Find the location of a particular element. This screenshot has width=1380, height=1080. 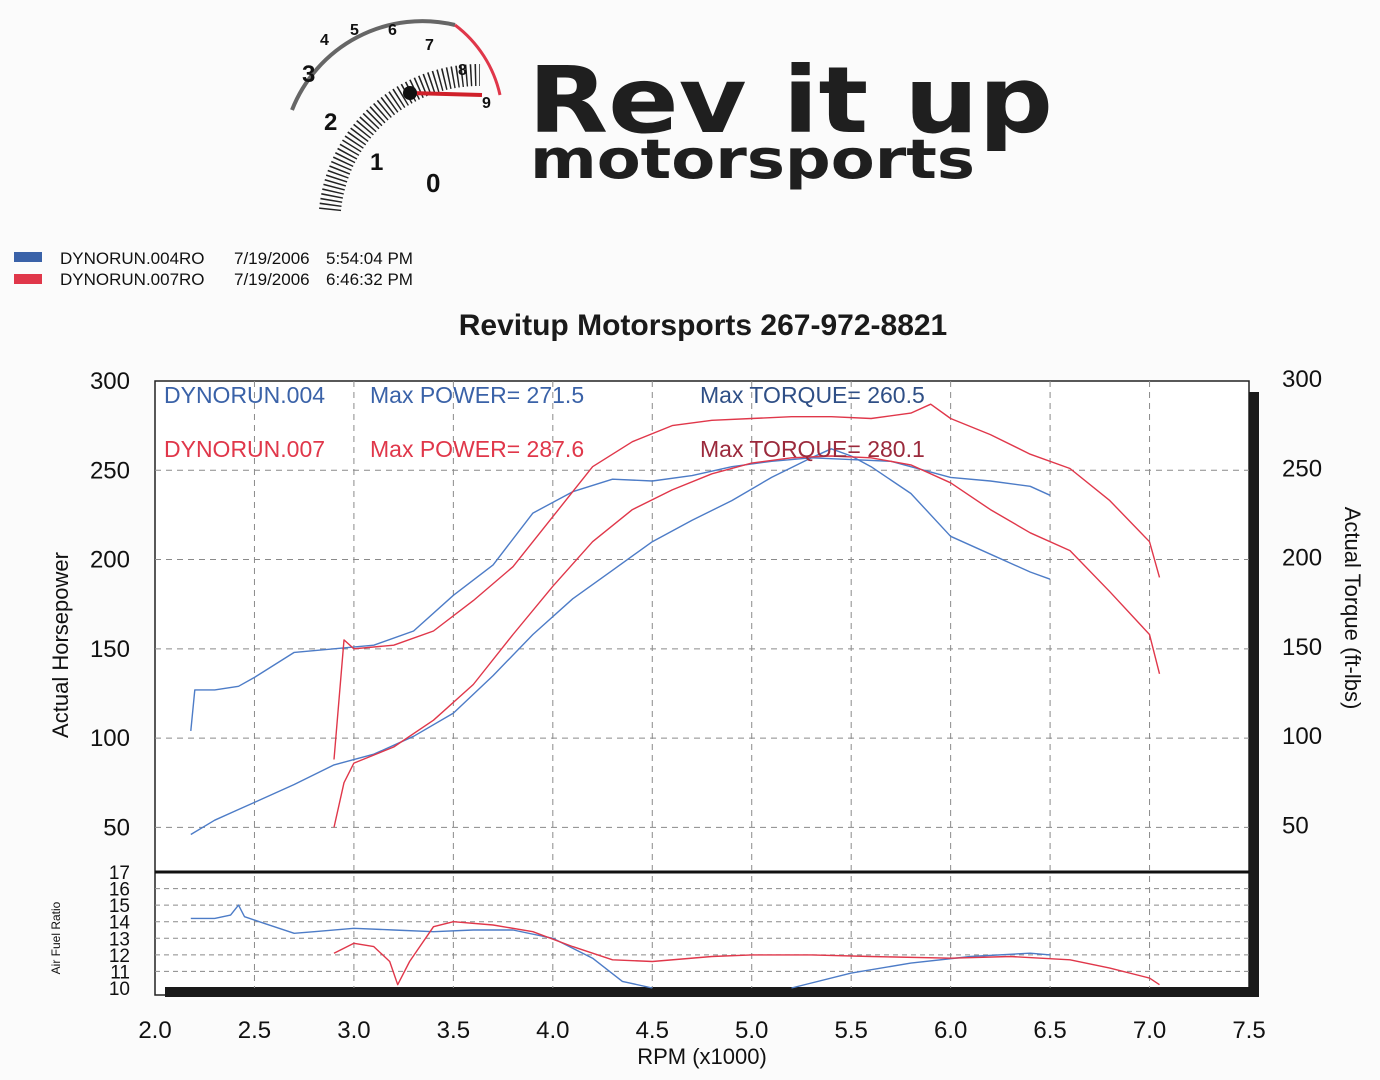

gauge-number-5: 5 is located at coordinates (354, 30).